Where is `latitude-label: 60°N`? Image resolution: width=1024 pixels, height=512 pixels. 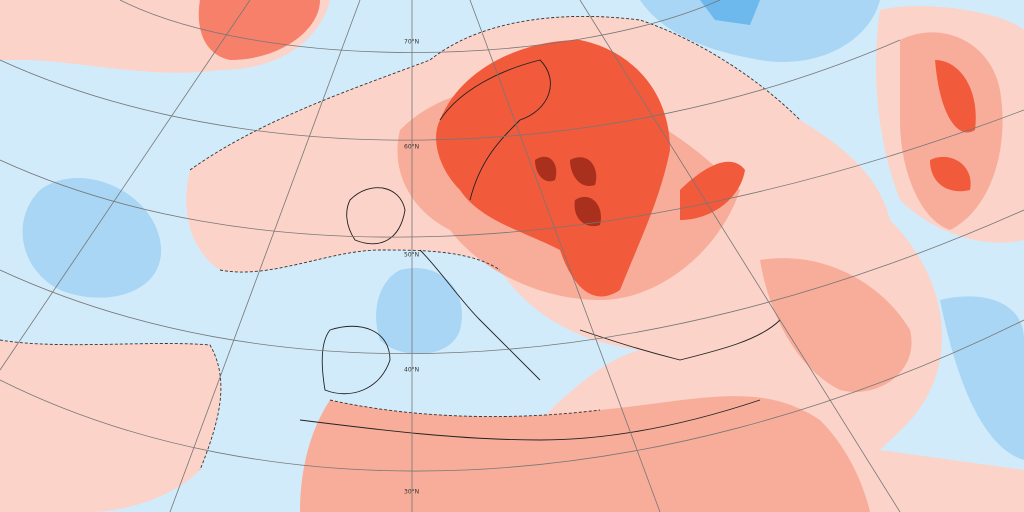
latitude-label: 60°N is located at coordinates (411, 147).